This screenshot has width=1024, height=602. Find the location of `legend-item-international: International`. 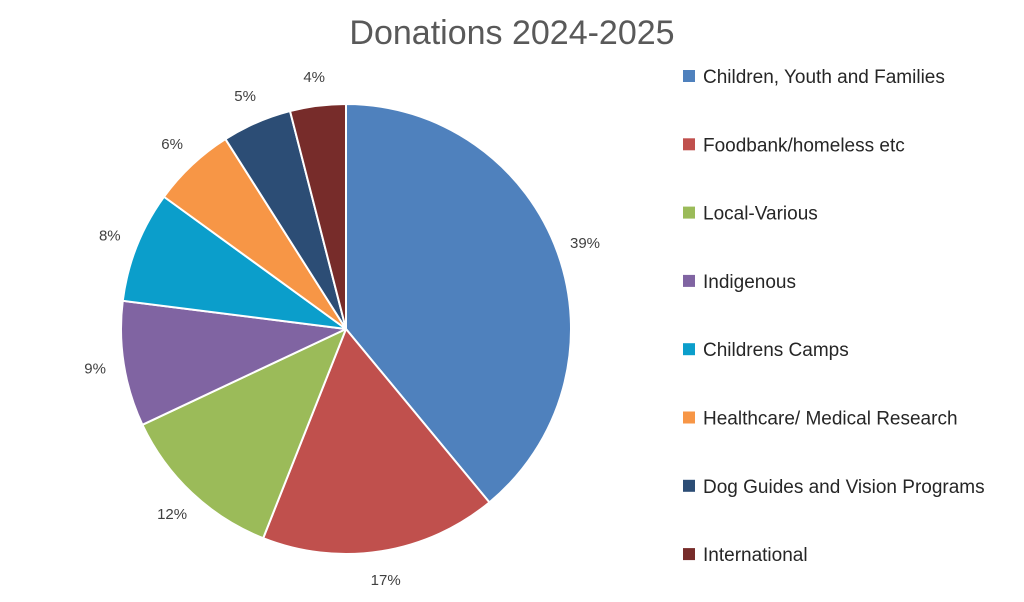

legend-item-international: International is located at coordinates (745, 555).